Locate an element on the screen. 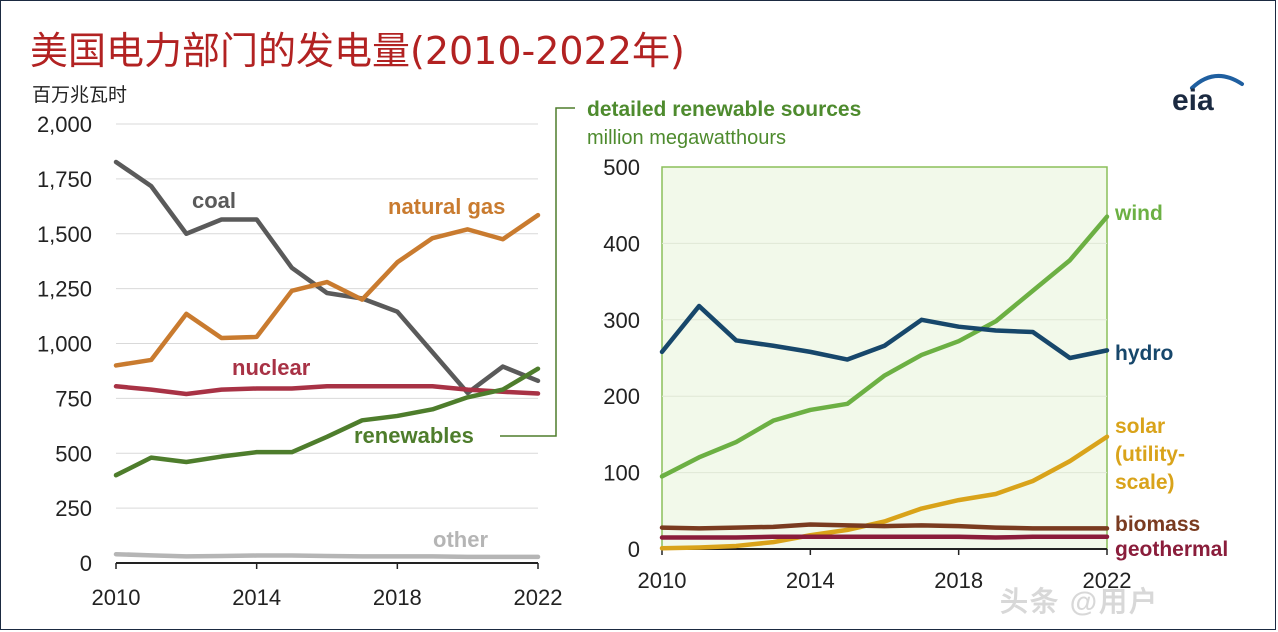 The image size is (1278, 632). inset-x-tick-label: 2010 is located at coordinates (662, 580).